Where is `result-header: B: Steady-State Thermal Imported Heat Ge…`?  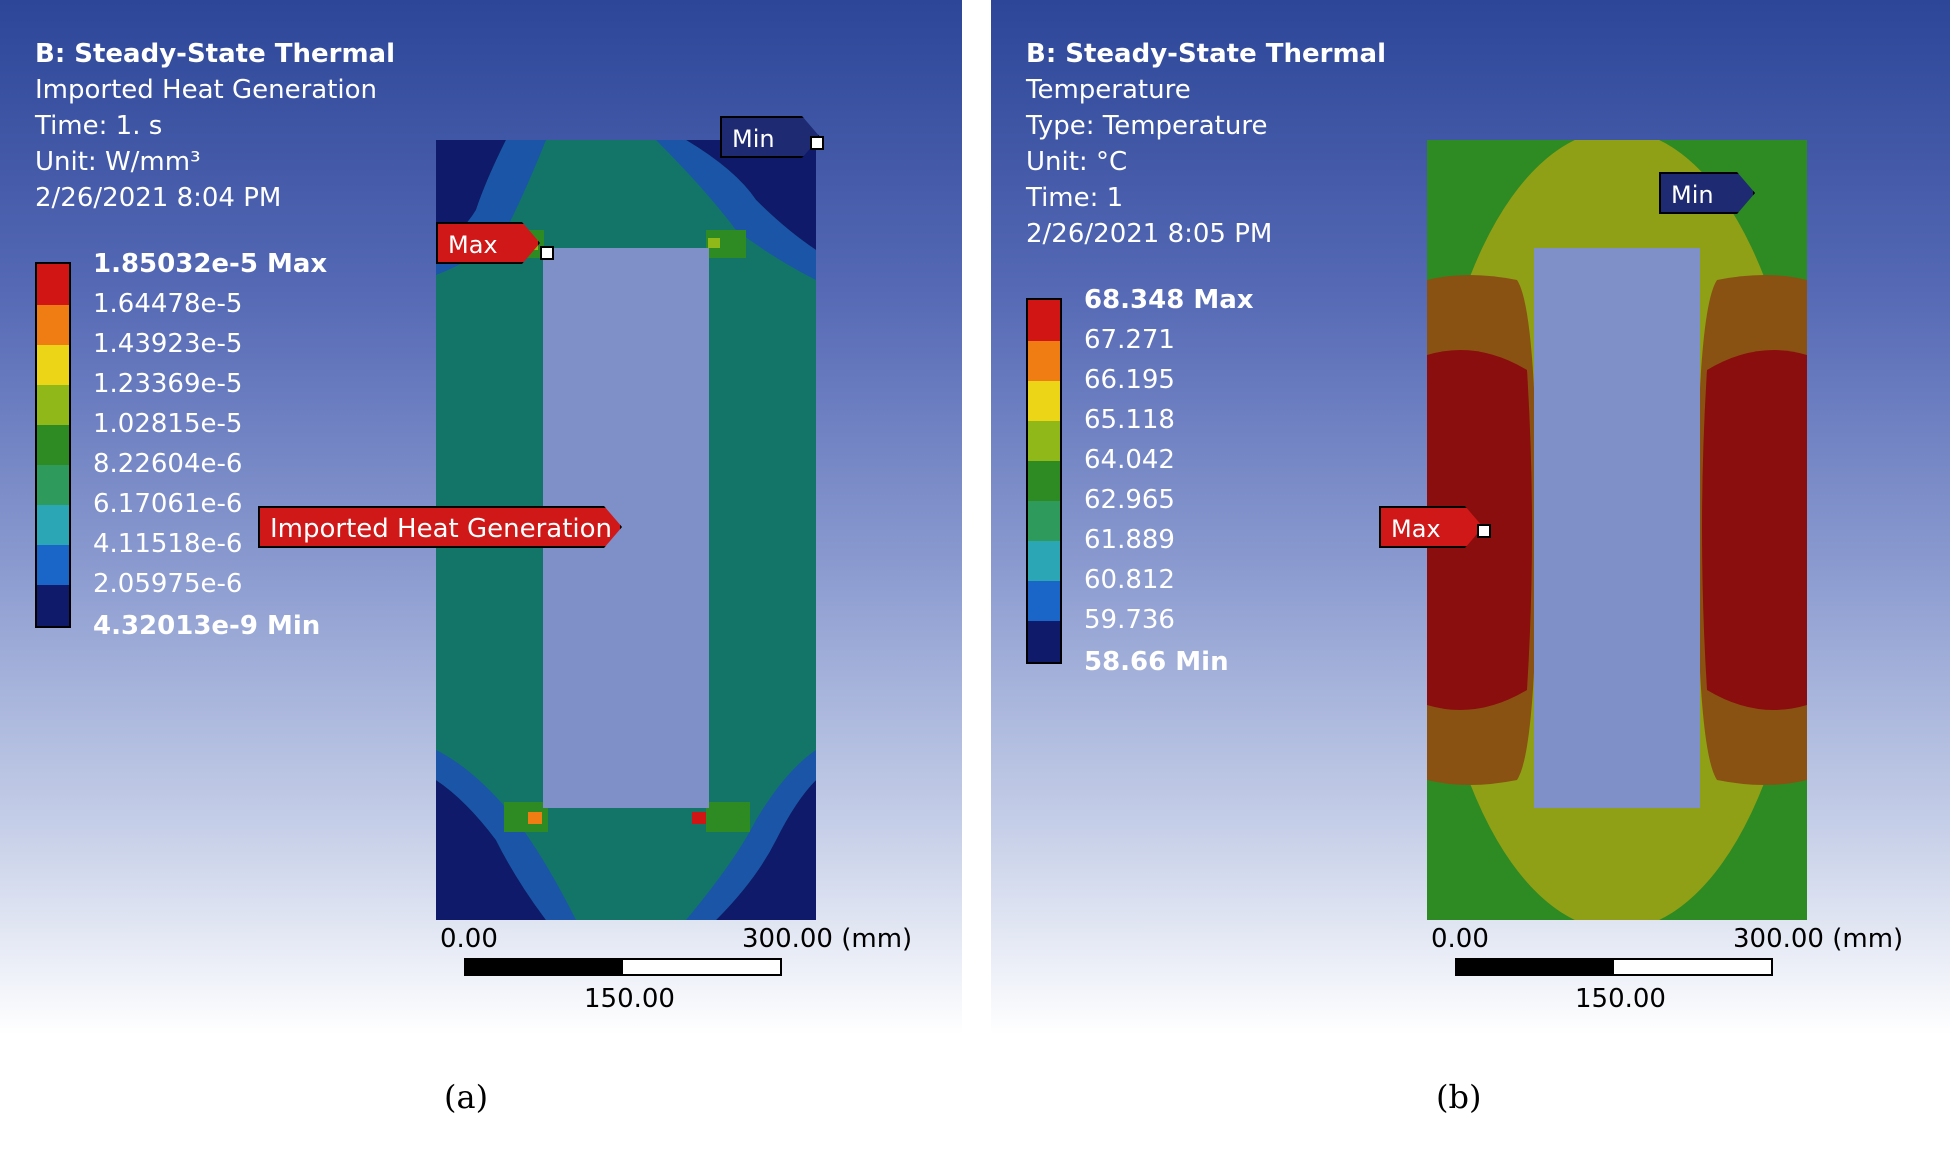
result-header: B: Steady-State Thermal Imported Heat Ge… is located at coordinates (215, 126).